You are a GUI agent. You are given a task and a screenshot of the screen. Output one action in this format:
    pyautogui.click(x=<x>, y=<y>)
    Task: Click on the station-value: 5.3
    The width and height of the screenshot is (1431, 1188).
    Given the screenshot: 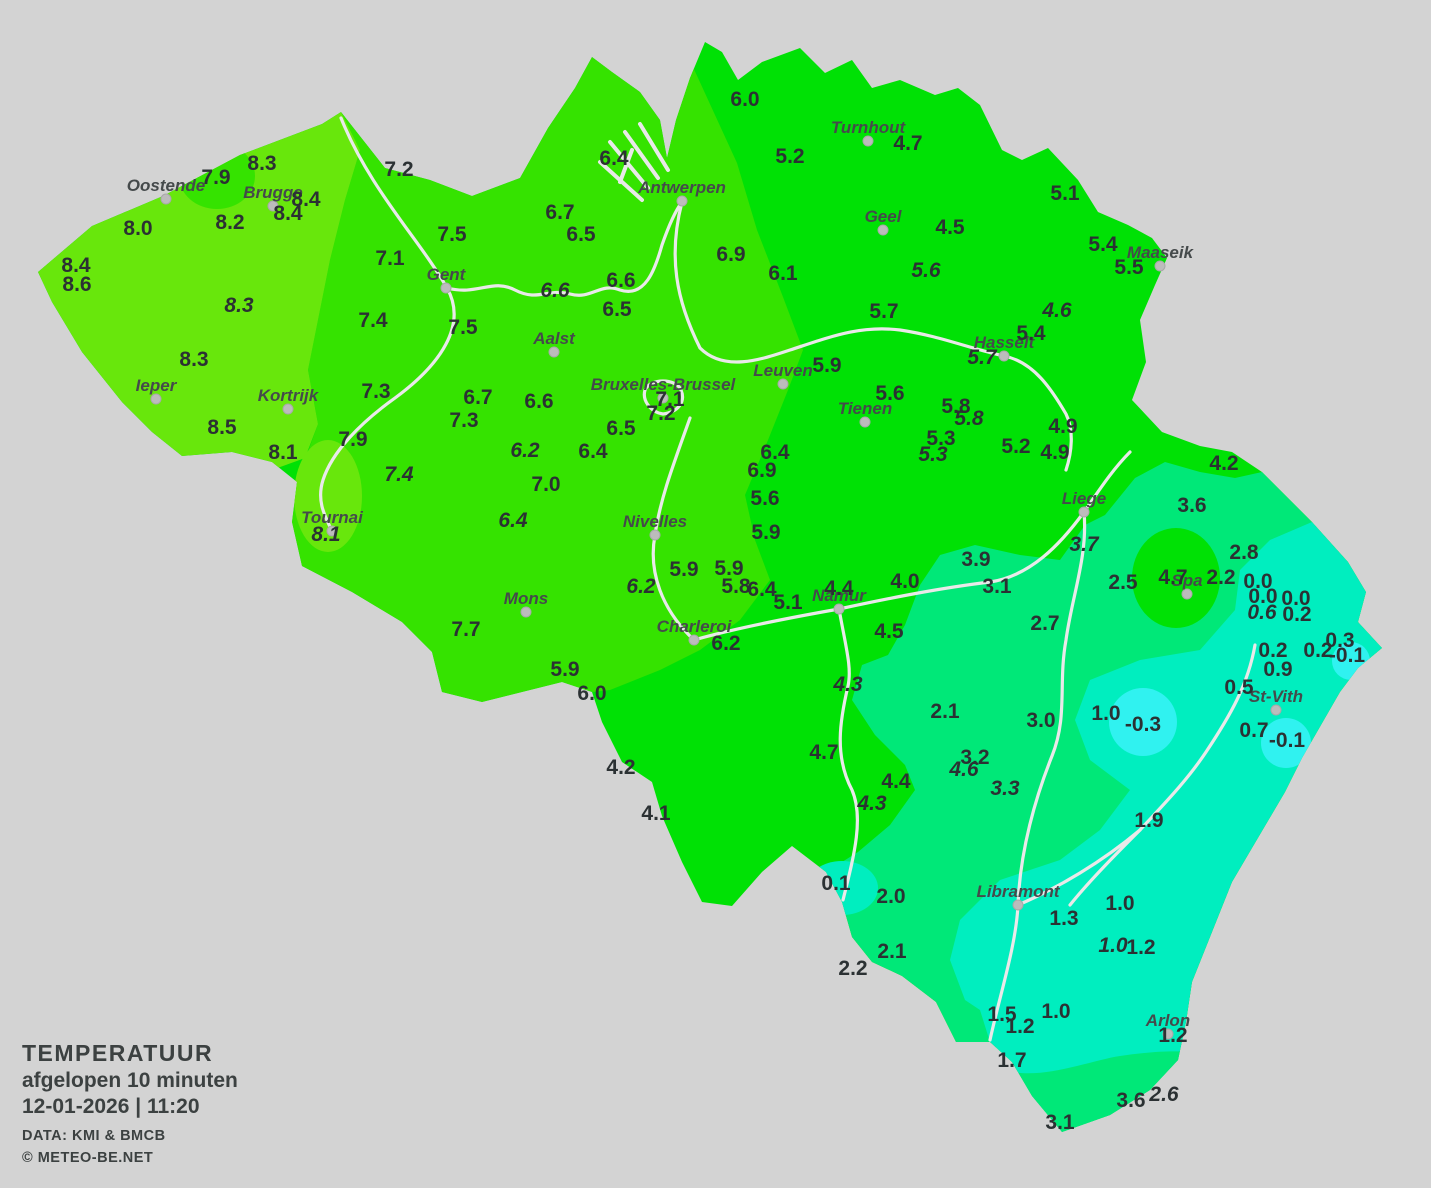 What is the action you would take?
    pyautogui.click(x=933, y=454)
    